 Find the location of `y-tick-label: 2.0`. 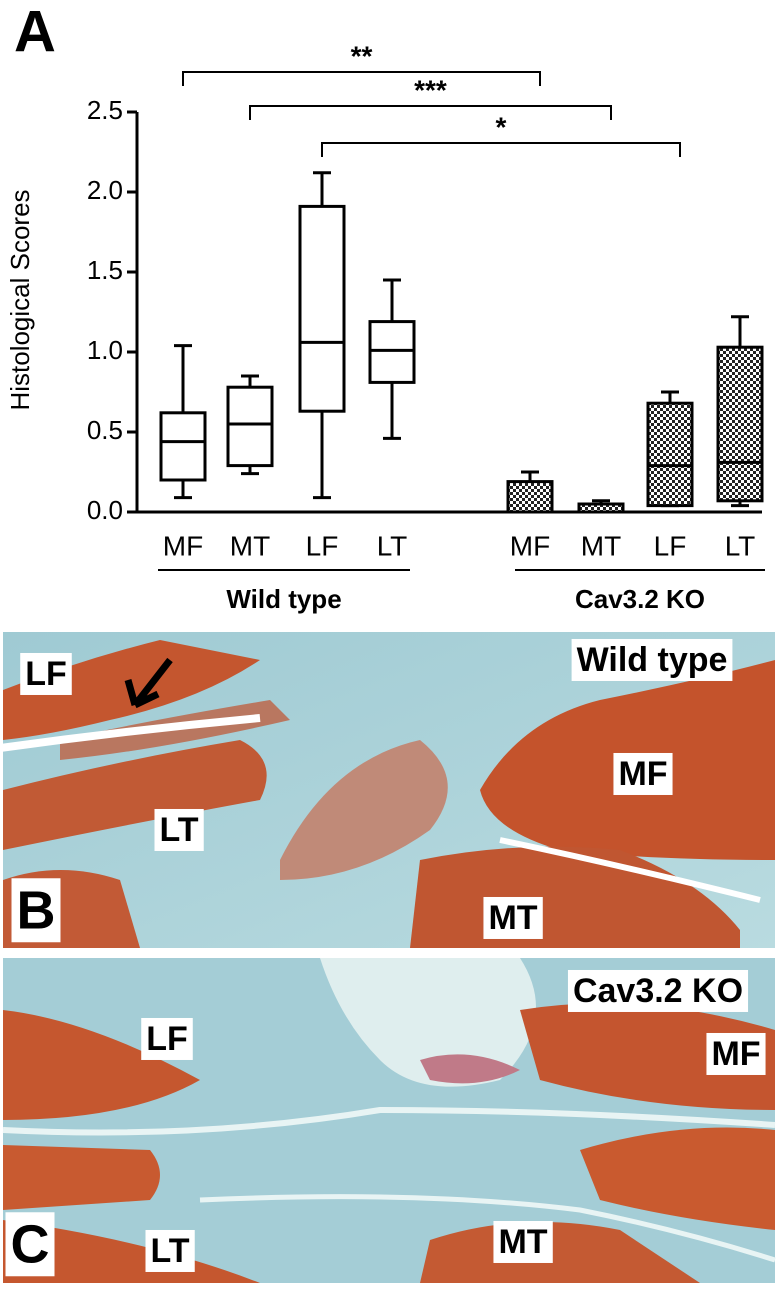

y-tick-label: 2.0 is located at coordinates (105, 190).